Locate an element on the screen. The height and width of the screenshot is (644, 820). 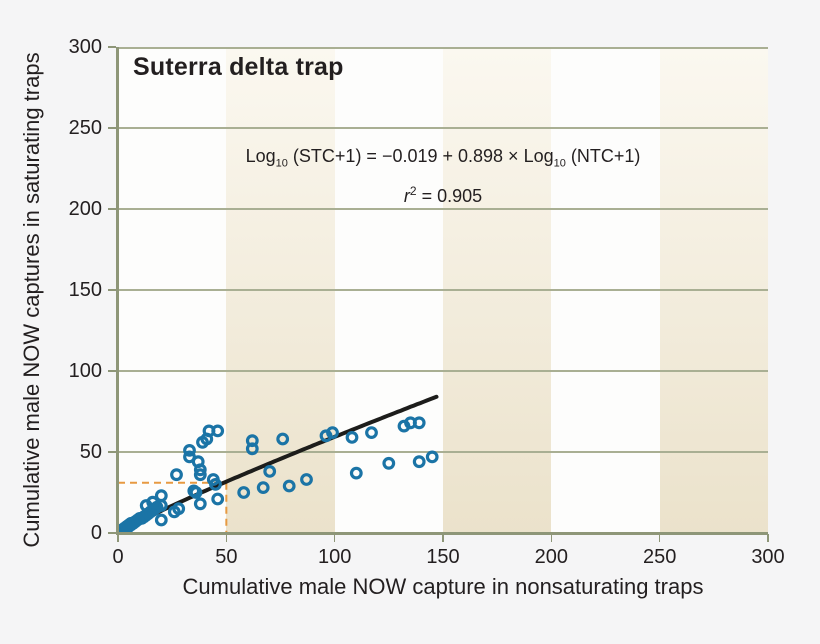
x-axis-line is located at coordinates (442, 533).